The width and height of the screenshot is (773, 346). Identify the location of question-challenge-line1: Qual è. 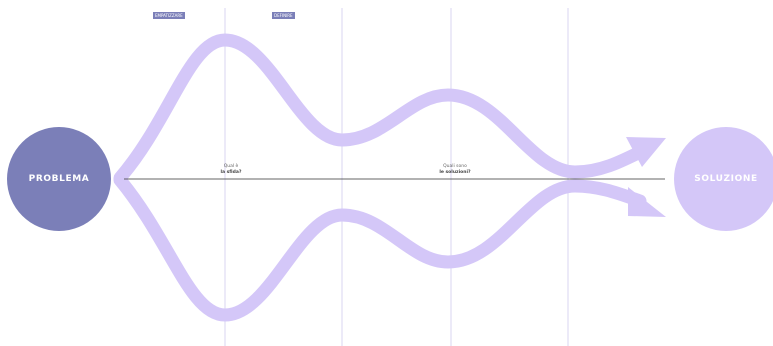
(231, 166).